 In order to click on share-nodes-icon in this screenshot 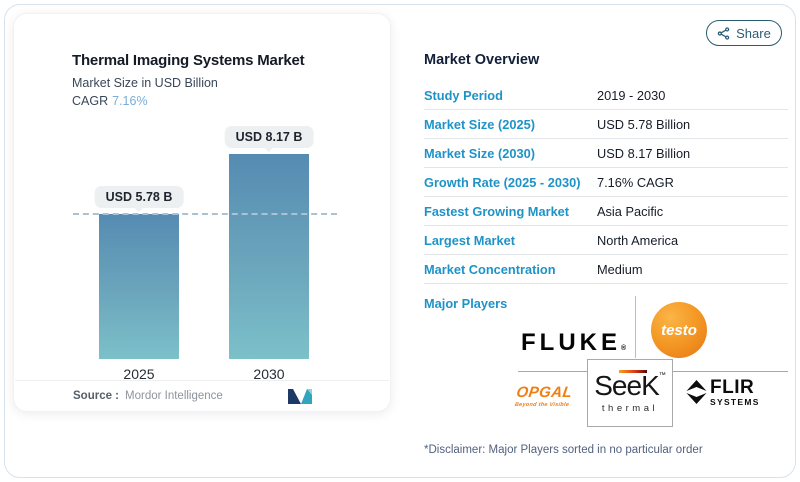, I will do `click(723, 33)`.